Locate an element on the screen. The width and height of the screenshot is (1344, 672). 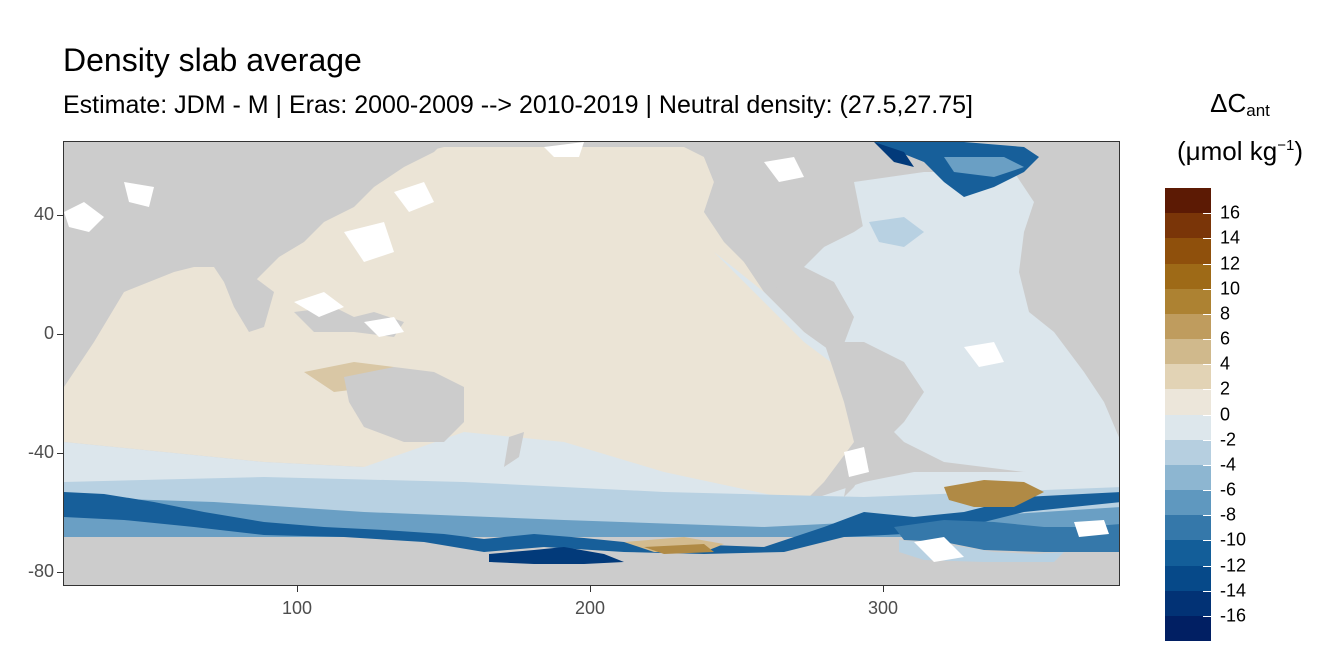
y-tick-label-minus80: -80 is located at coordinates (40, 571).